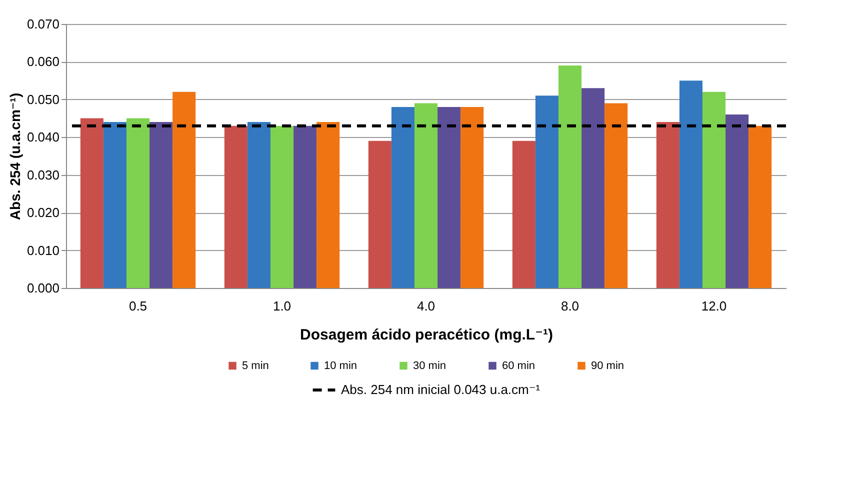 The height and width of the screenshot is (482, 850). Describe the element at coordinates (43, 288) in the screenshot. I see `y-tick-label: 0.000` at that location.